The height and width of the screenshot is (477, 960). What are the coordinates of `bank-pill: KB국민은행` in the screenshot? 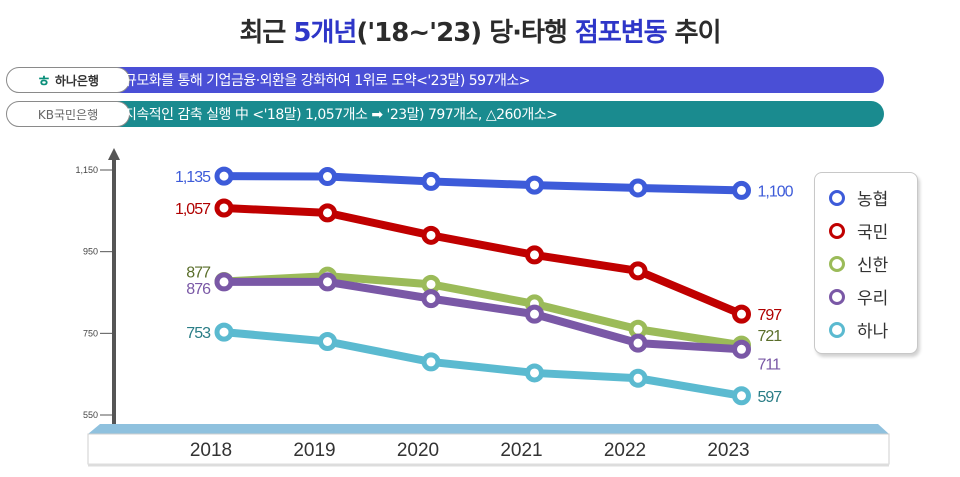 It's located at (68, 114).